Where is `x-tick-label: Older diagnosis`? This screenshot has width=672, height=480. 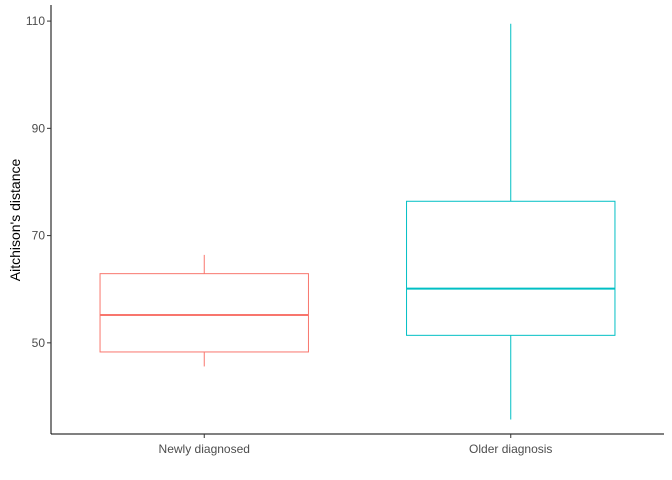
x-tick-label: Older diagnosis is located at coordinates (510, 449).